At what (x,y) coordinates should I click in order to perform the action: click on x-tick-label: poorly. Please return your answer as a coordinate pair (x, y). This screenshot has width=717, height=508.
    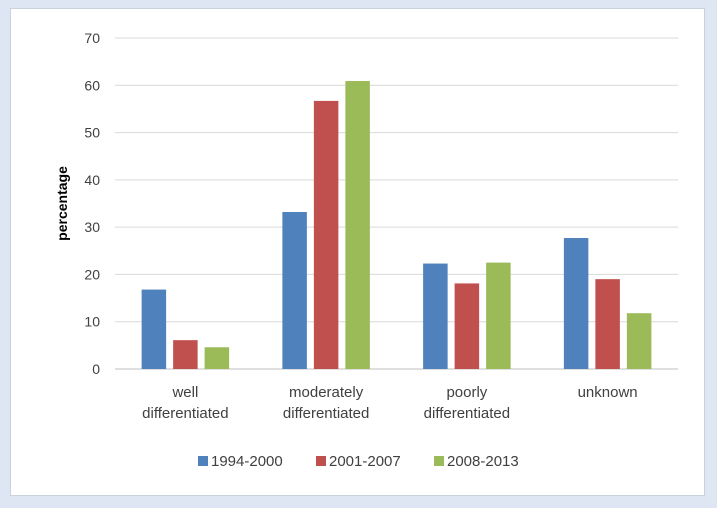
    Looking at the image, I should click on (466, 392).